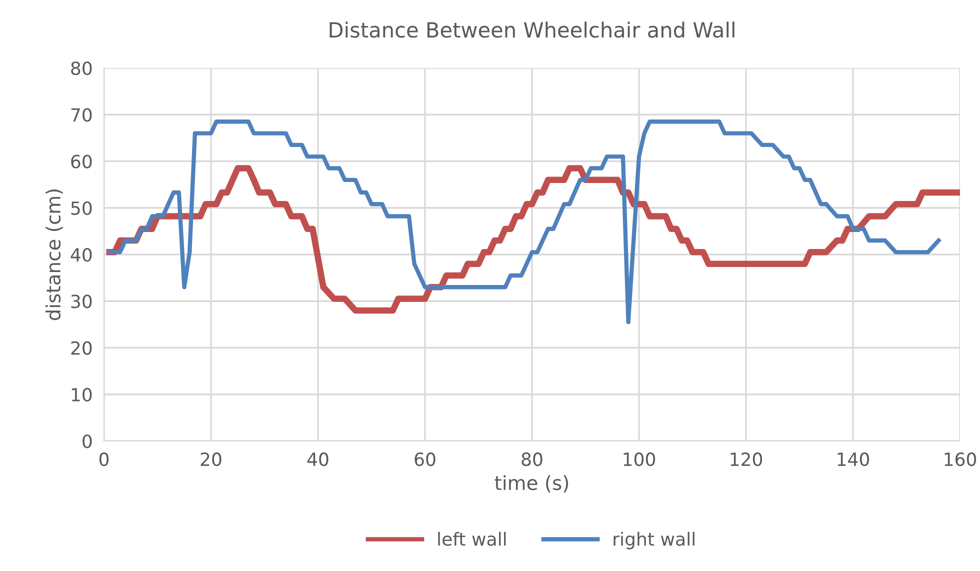 This screenshot has height=571, width=980. What do you see at coordinates (472, 539) in the screenshot?
I see `legend-label: left wall` at bounding box center [472, 539].